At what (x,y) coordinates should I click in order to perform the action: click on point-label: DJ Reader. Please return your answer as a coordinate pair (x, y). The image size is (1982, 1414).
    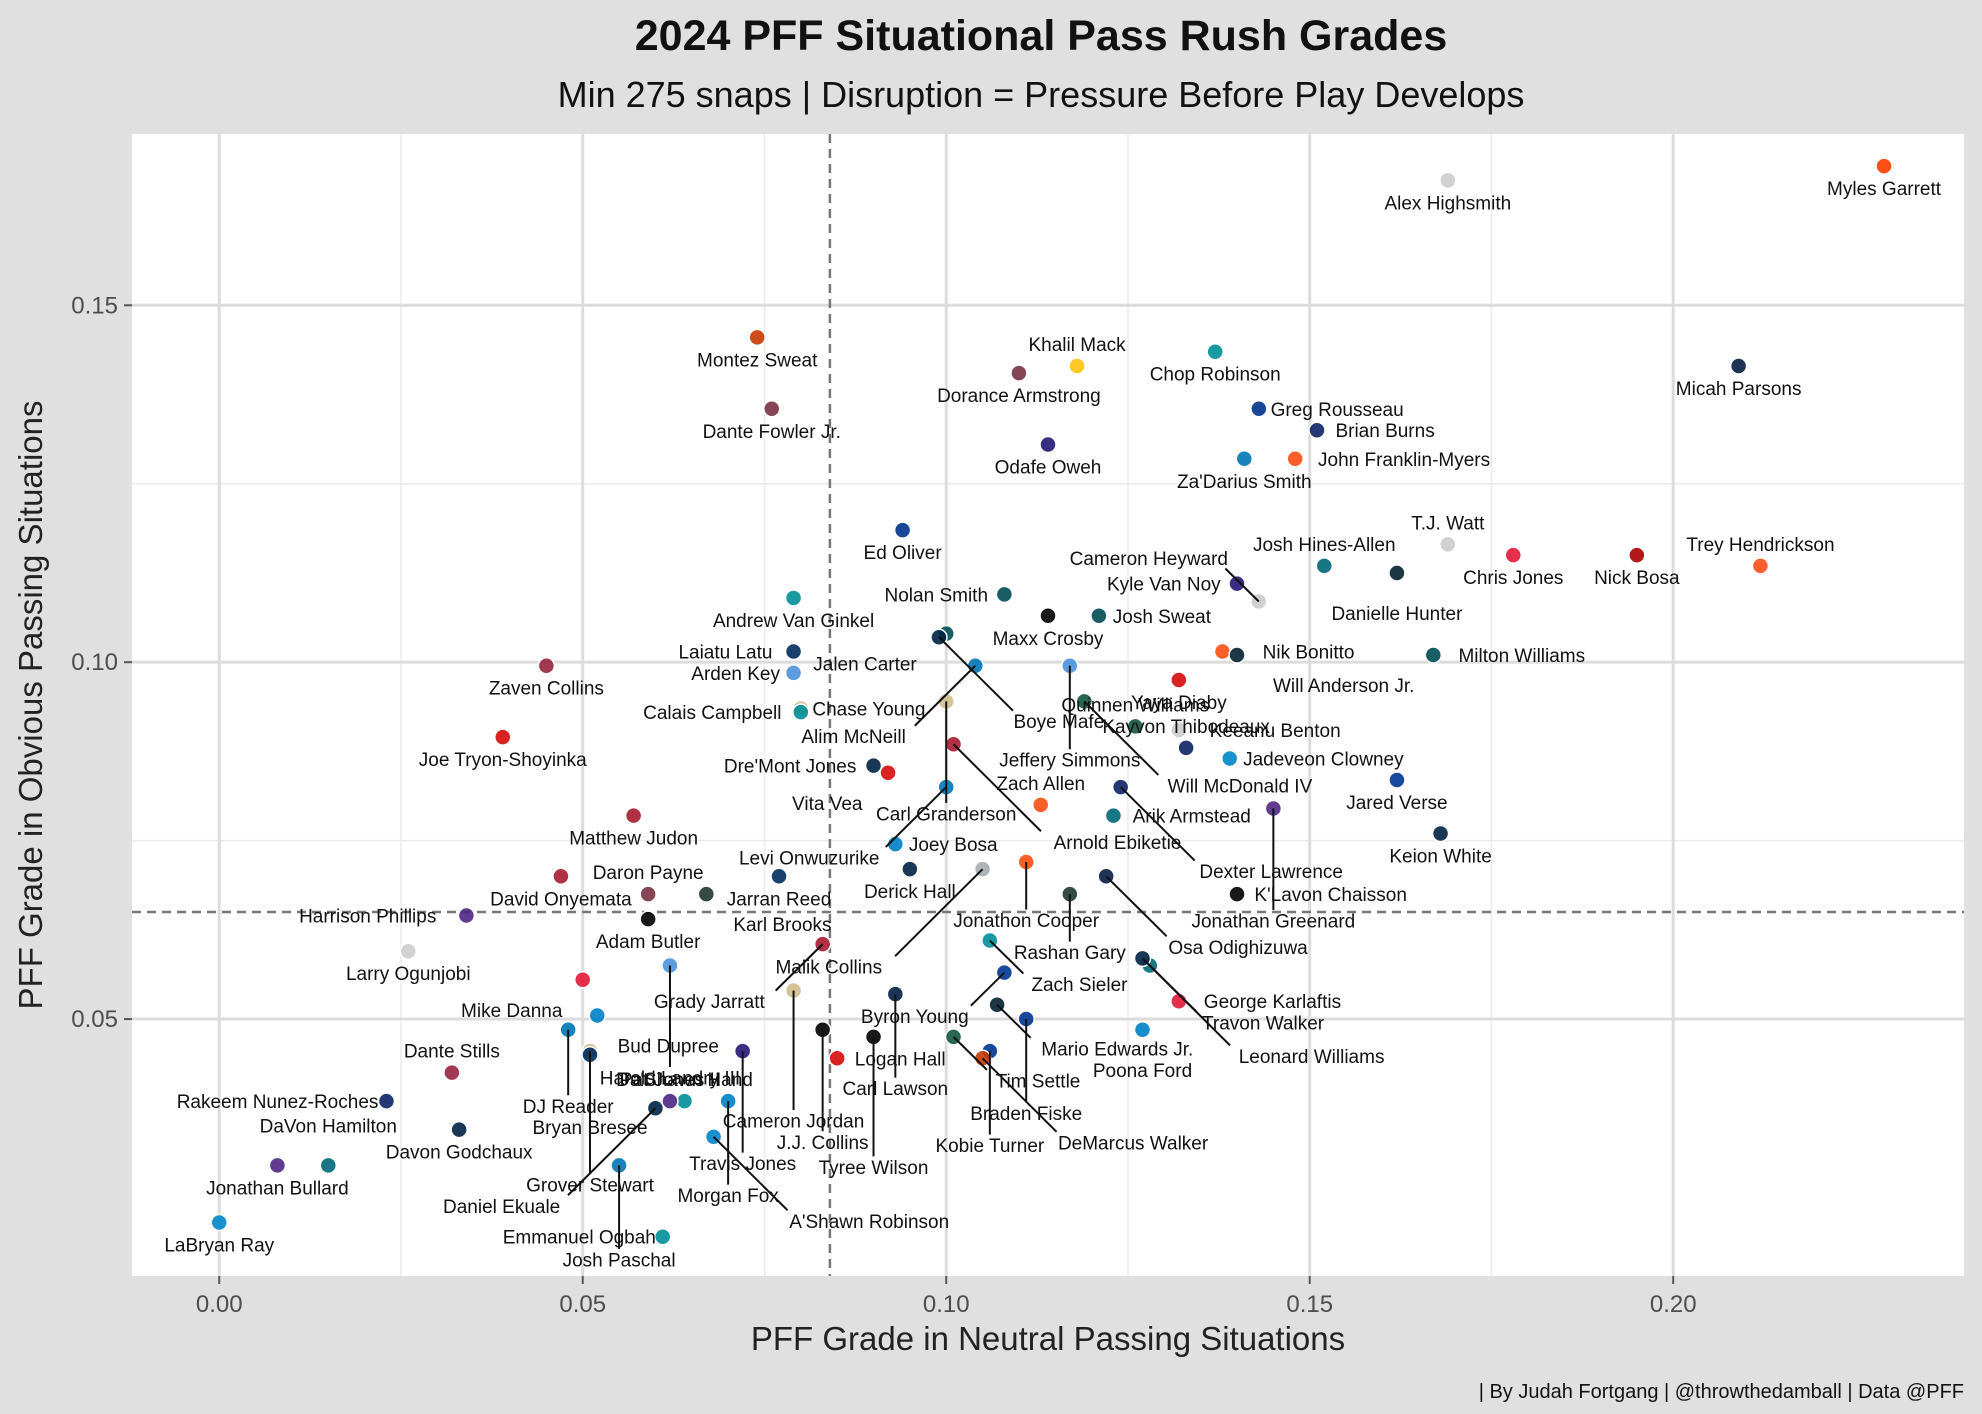
    Looking at the image, I should click on (568, 1107).